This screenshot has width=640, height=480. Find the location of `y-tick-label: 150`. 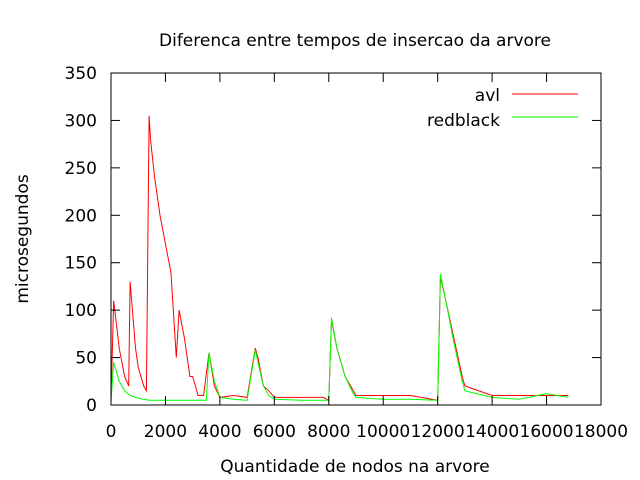

y-tick-label: 150 is located at coordinates (81, 264).